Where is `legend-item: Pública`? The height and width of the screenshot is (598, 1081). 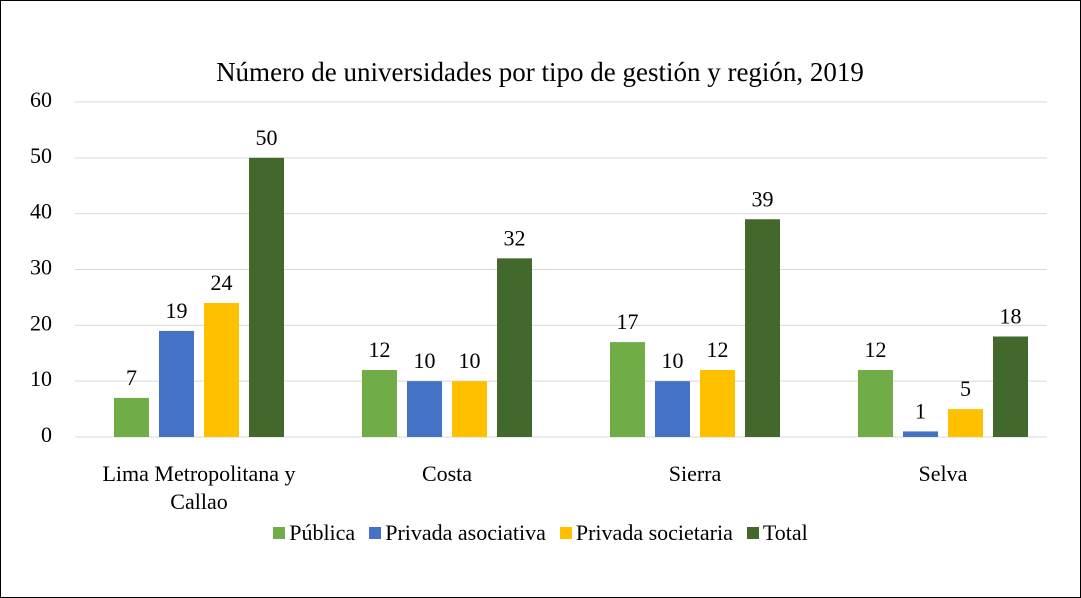 legend-item: Pública is located at coordinates (314, 533).